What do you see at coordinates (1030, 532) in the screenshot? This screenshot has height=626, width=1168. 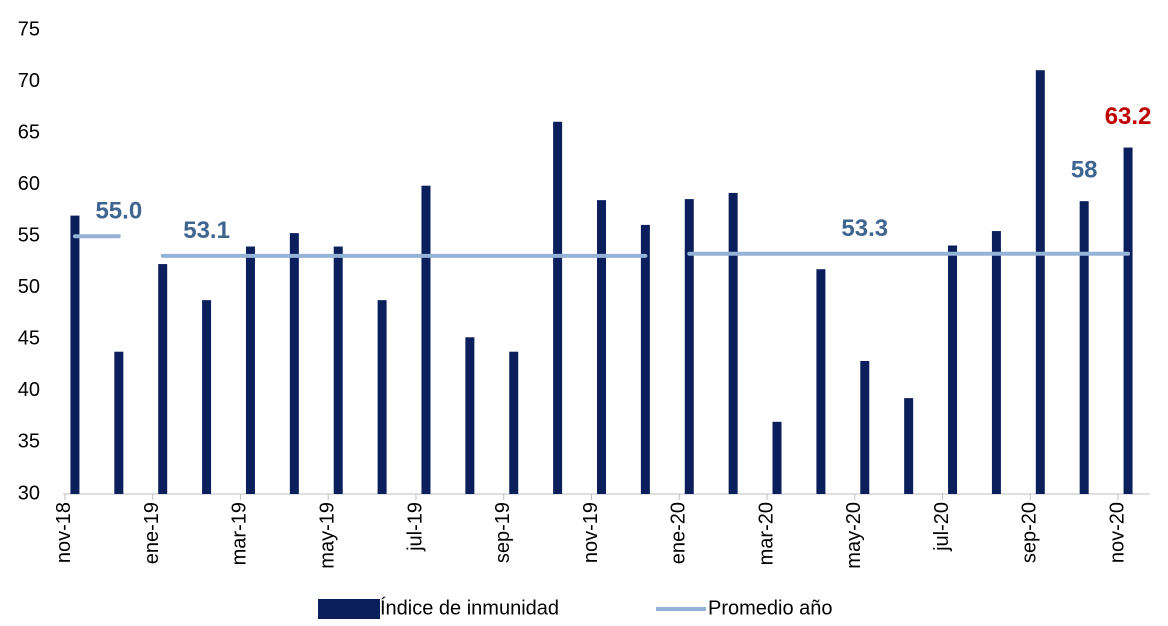 I see `x-tick-label: sep-20` at bounding box center [1030, 532].